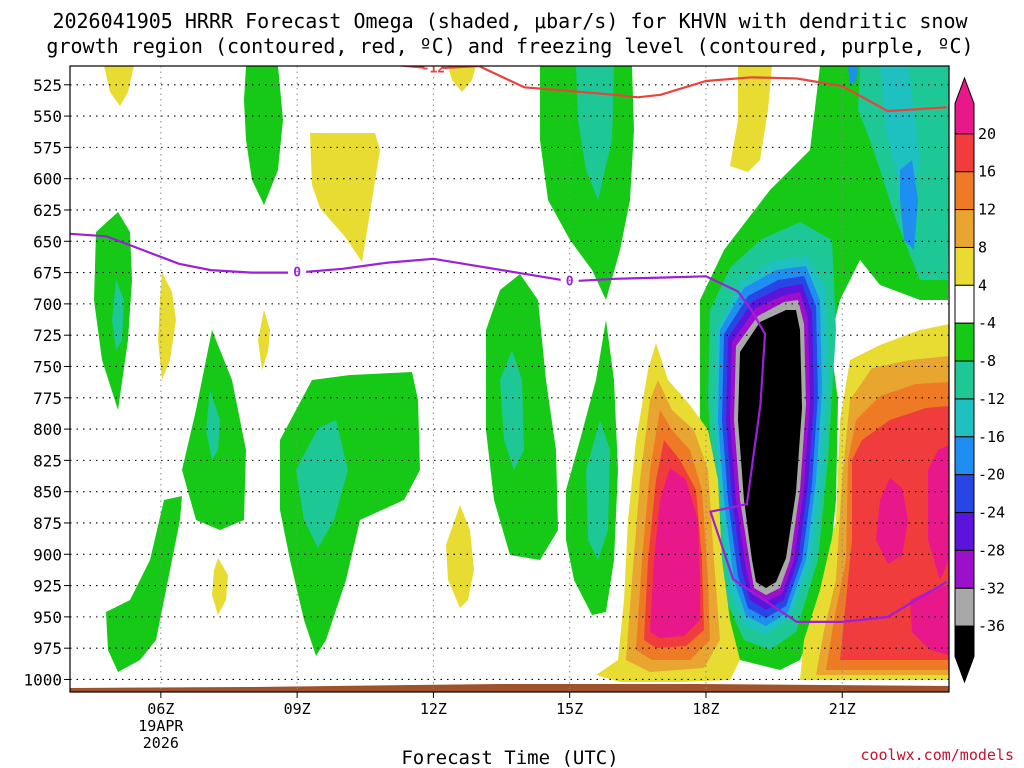  I want to click on colorbar-label-16: 16, so click(987, 172).